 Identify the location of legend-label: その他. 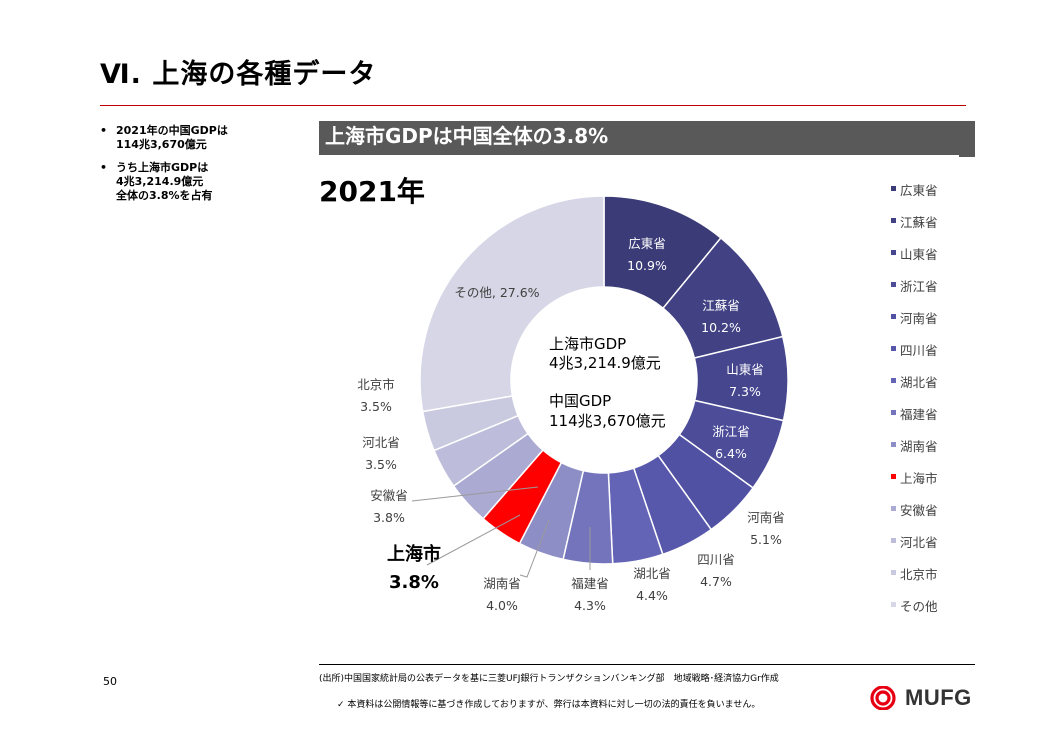
(919, 606).